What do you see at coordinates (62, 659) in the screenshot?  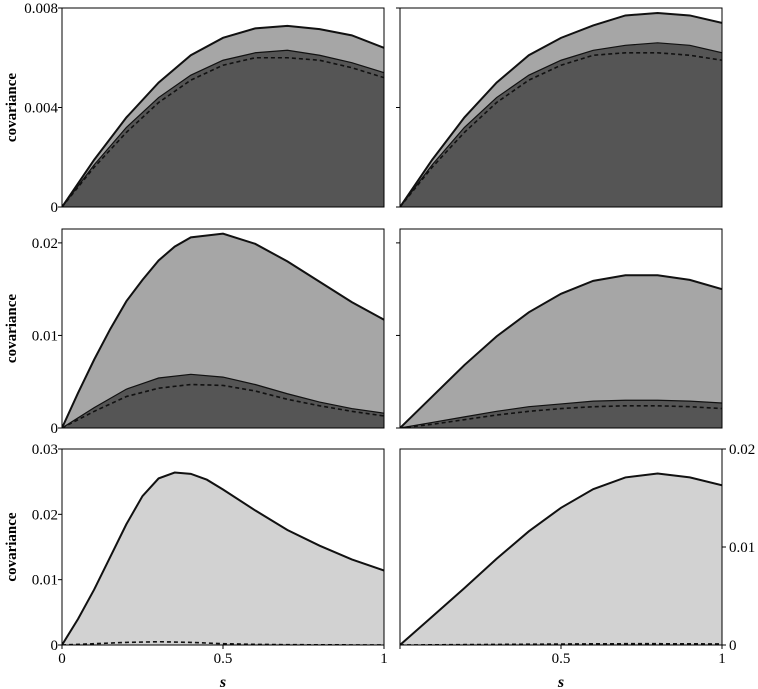 I see `x-tick-label: 0` at bounding box center [62, 659].